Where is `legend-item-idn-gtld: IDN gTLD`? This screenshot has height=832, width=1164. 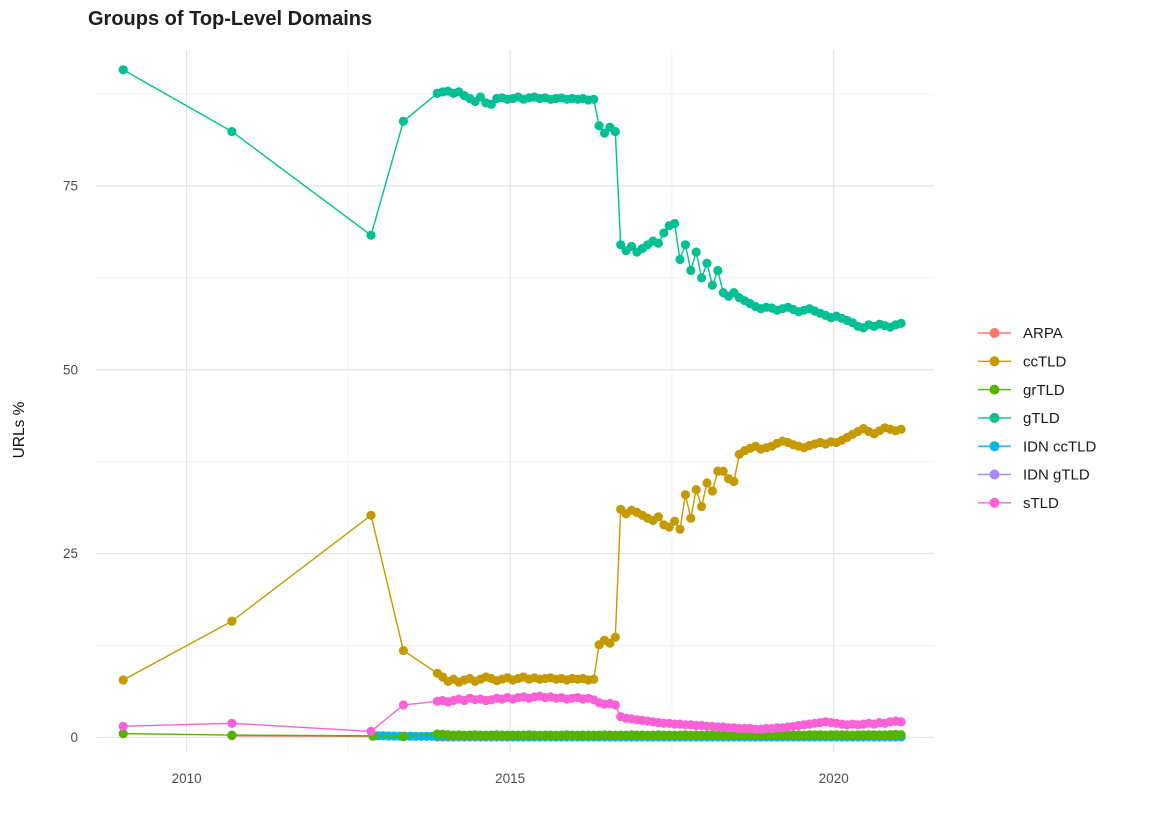
legend-item-idn-gtld: IDN gTLD is located at coordinates (1034, 475).